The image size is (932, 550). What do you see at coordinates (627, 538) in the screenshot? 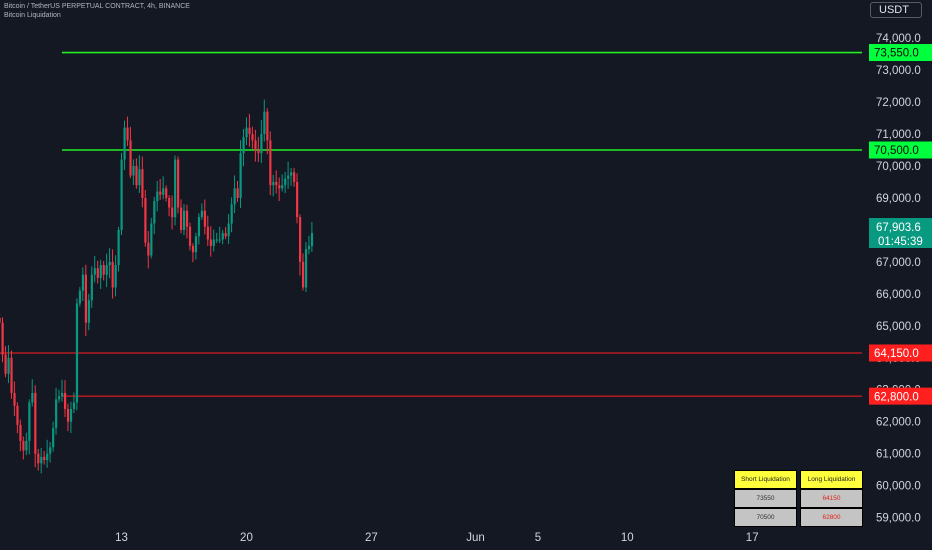
I see `time-tick-label: 10` at bounding box center [627, 538].